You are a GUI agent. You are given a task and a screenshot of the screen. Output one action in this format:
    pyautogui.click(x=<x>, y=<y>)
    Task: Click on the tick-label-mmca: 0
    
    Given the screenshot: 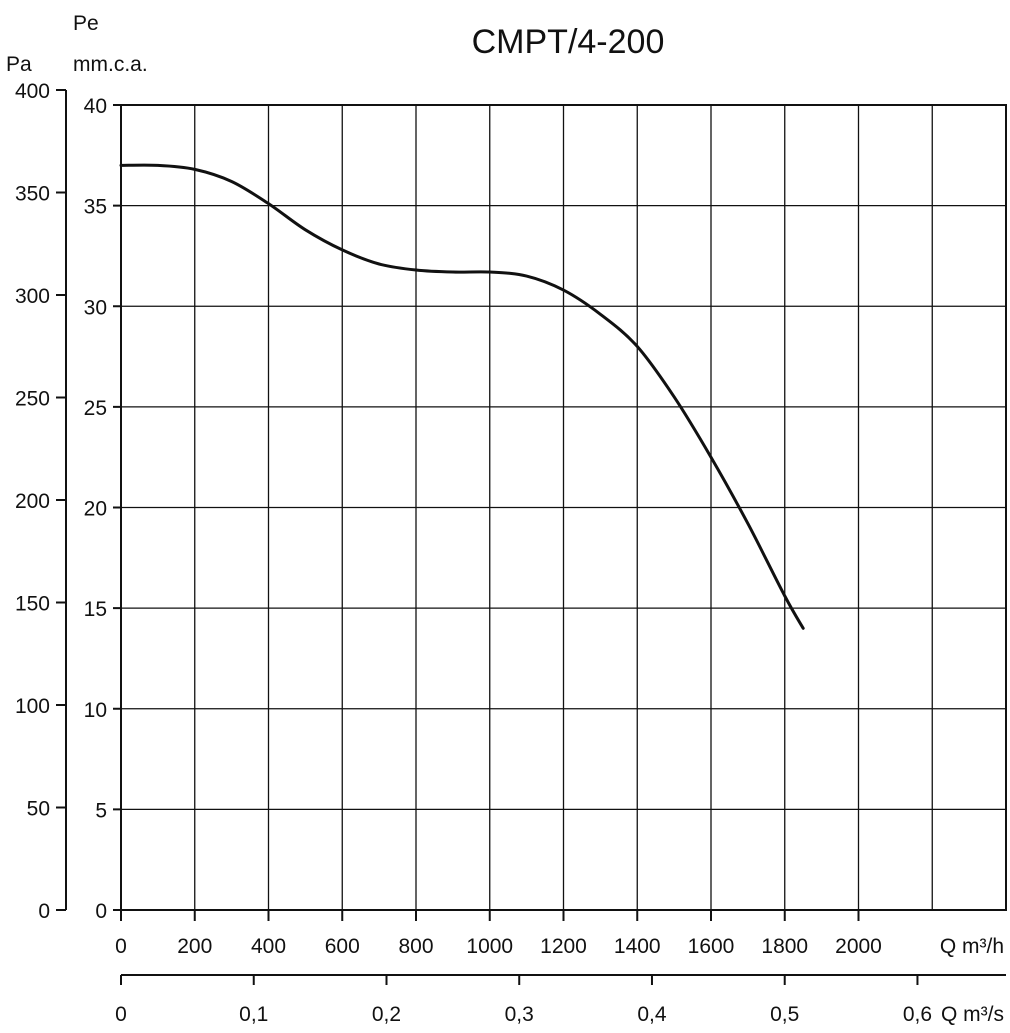 What is the action you would take?
    pyautogui.click(x=101, y=911)
    